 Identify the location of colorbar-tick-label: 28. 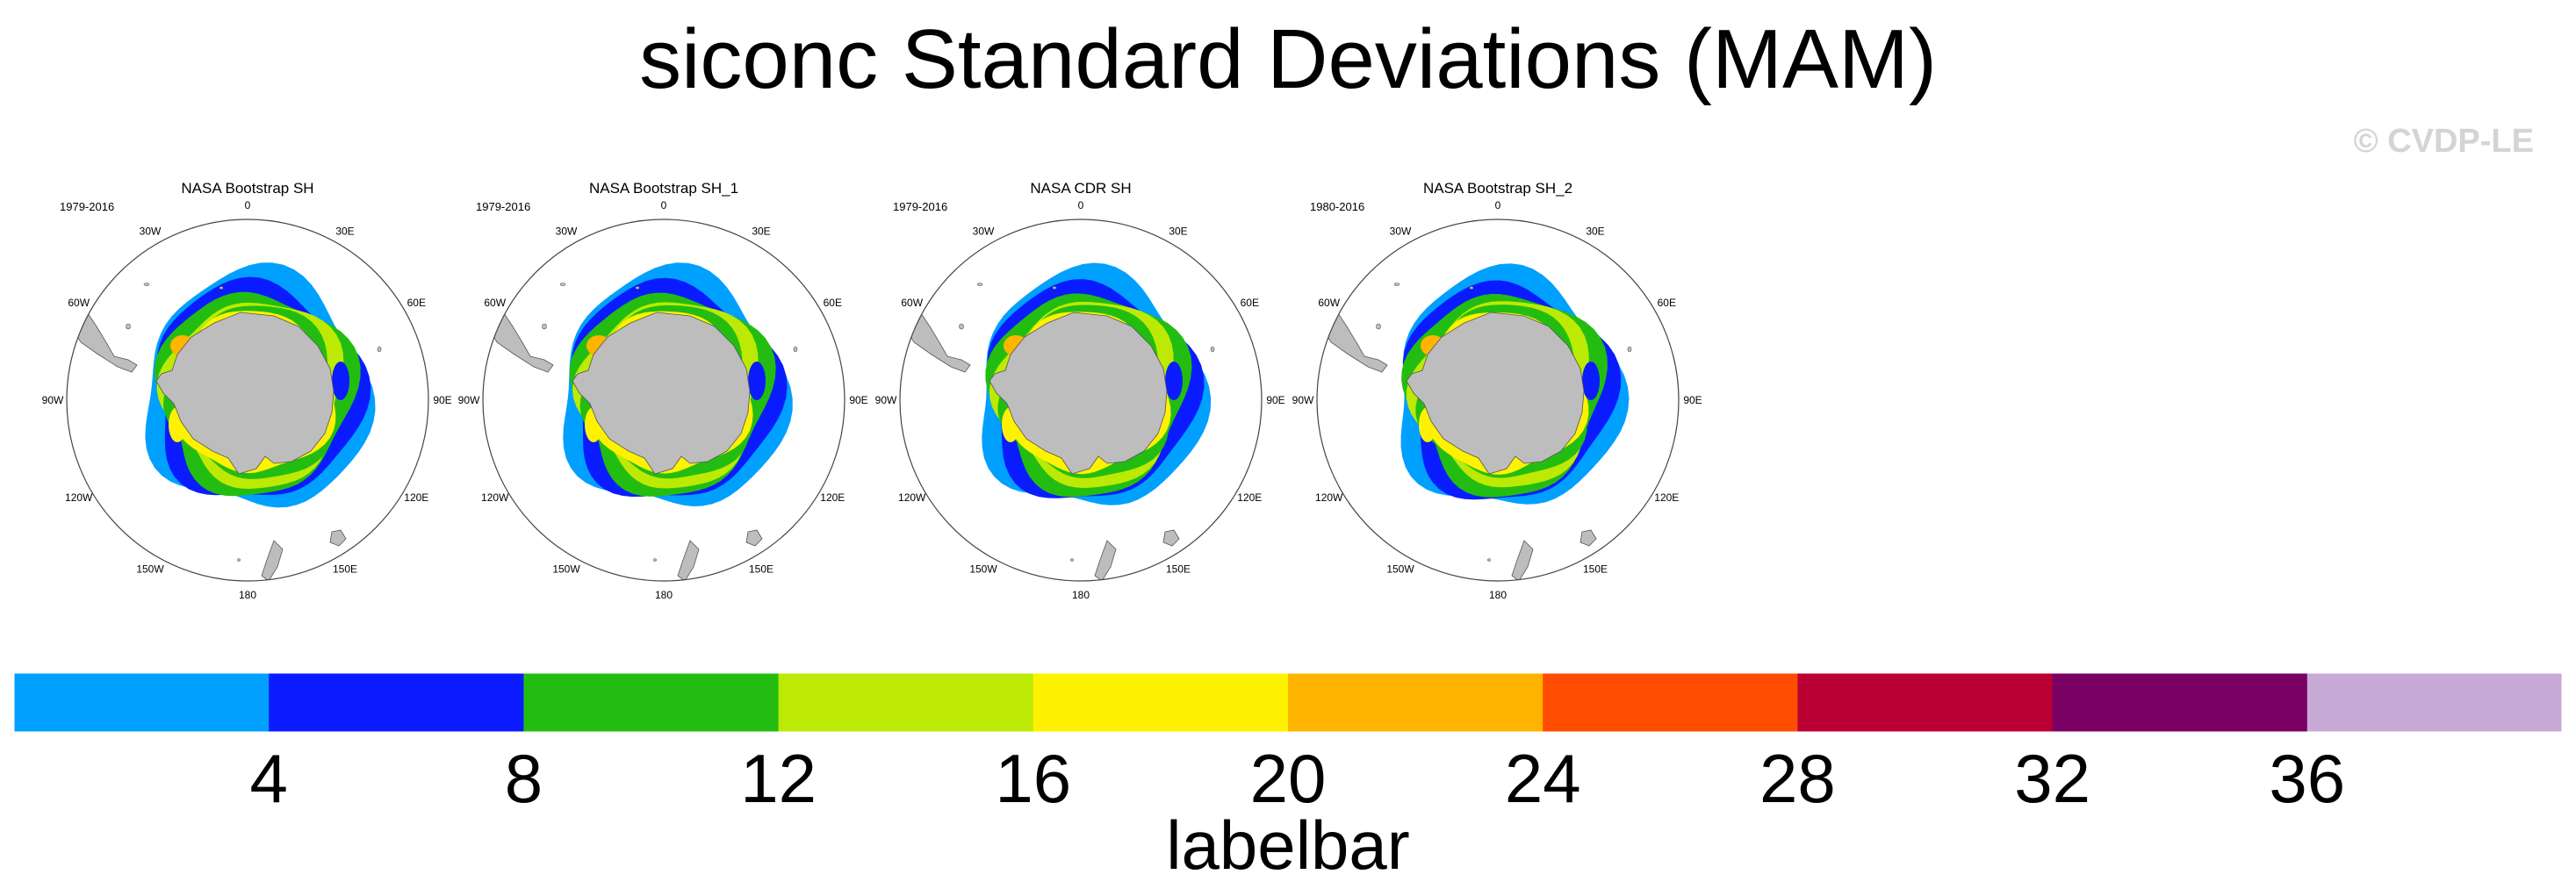
(1797, 779).